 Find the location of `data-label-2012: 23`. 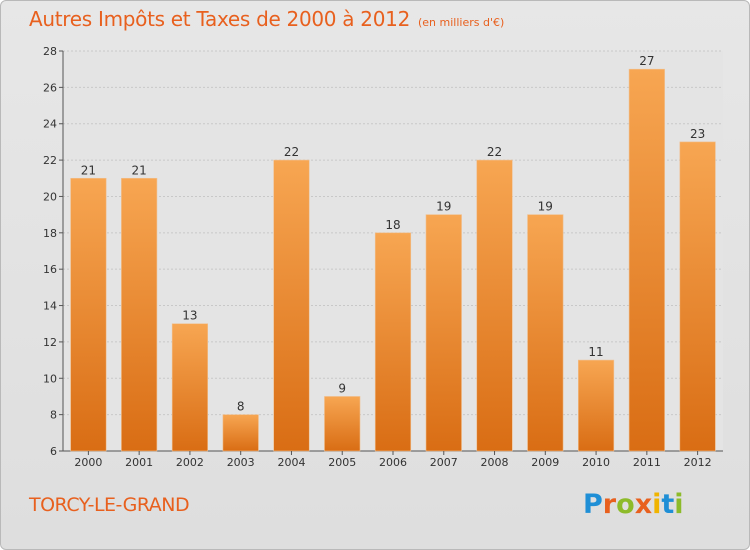

data-label-2012: 23 is located at coordinates (697, 134).